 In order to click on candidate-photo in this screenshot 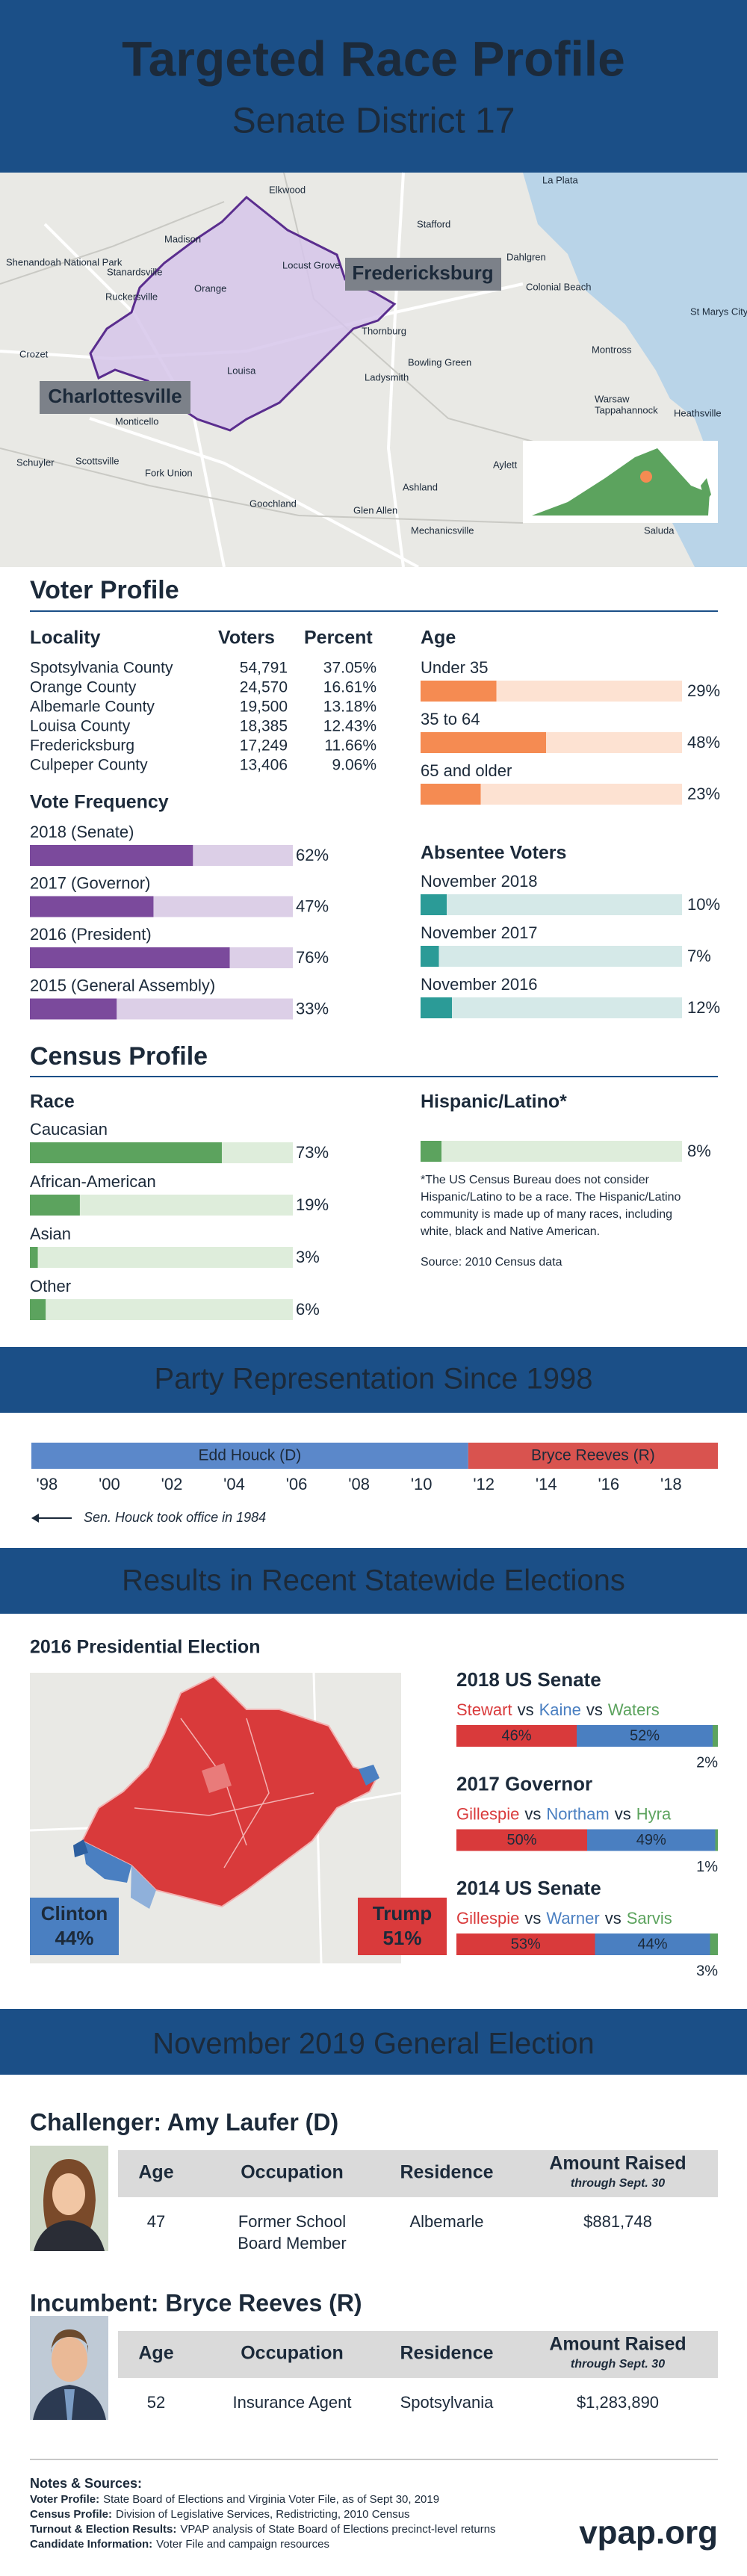, I will do `click(69, 2198)`.